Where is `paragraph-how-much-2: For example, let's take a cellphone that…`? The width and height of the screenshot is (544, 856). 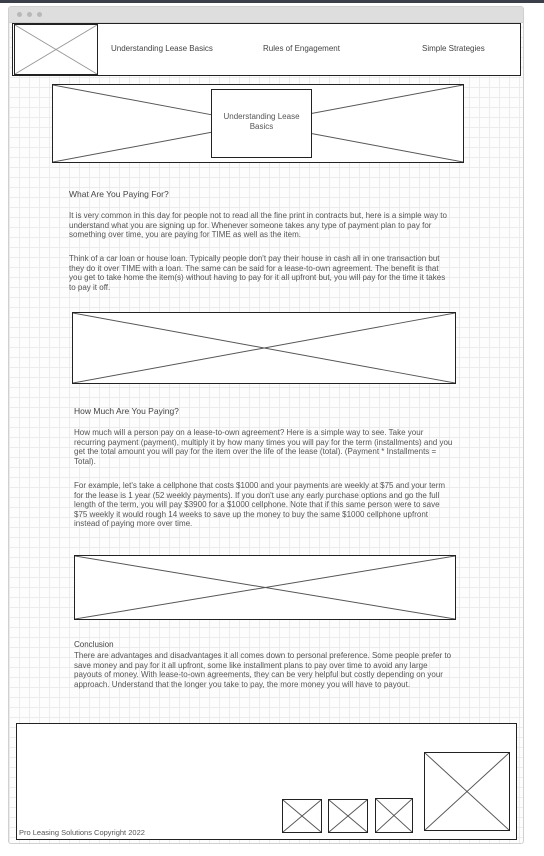
paragraph-how-much-2: For example, let's take a cellphone that… is located at coordinates (260, 505).